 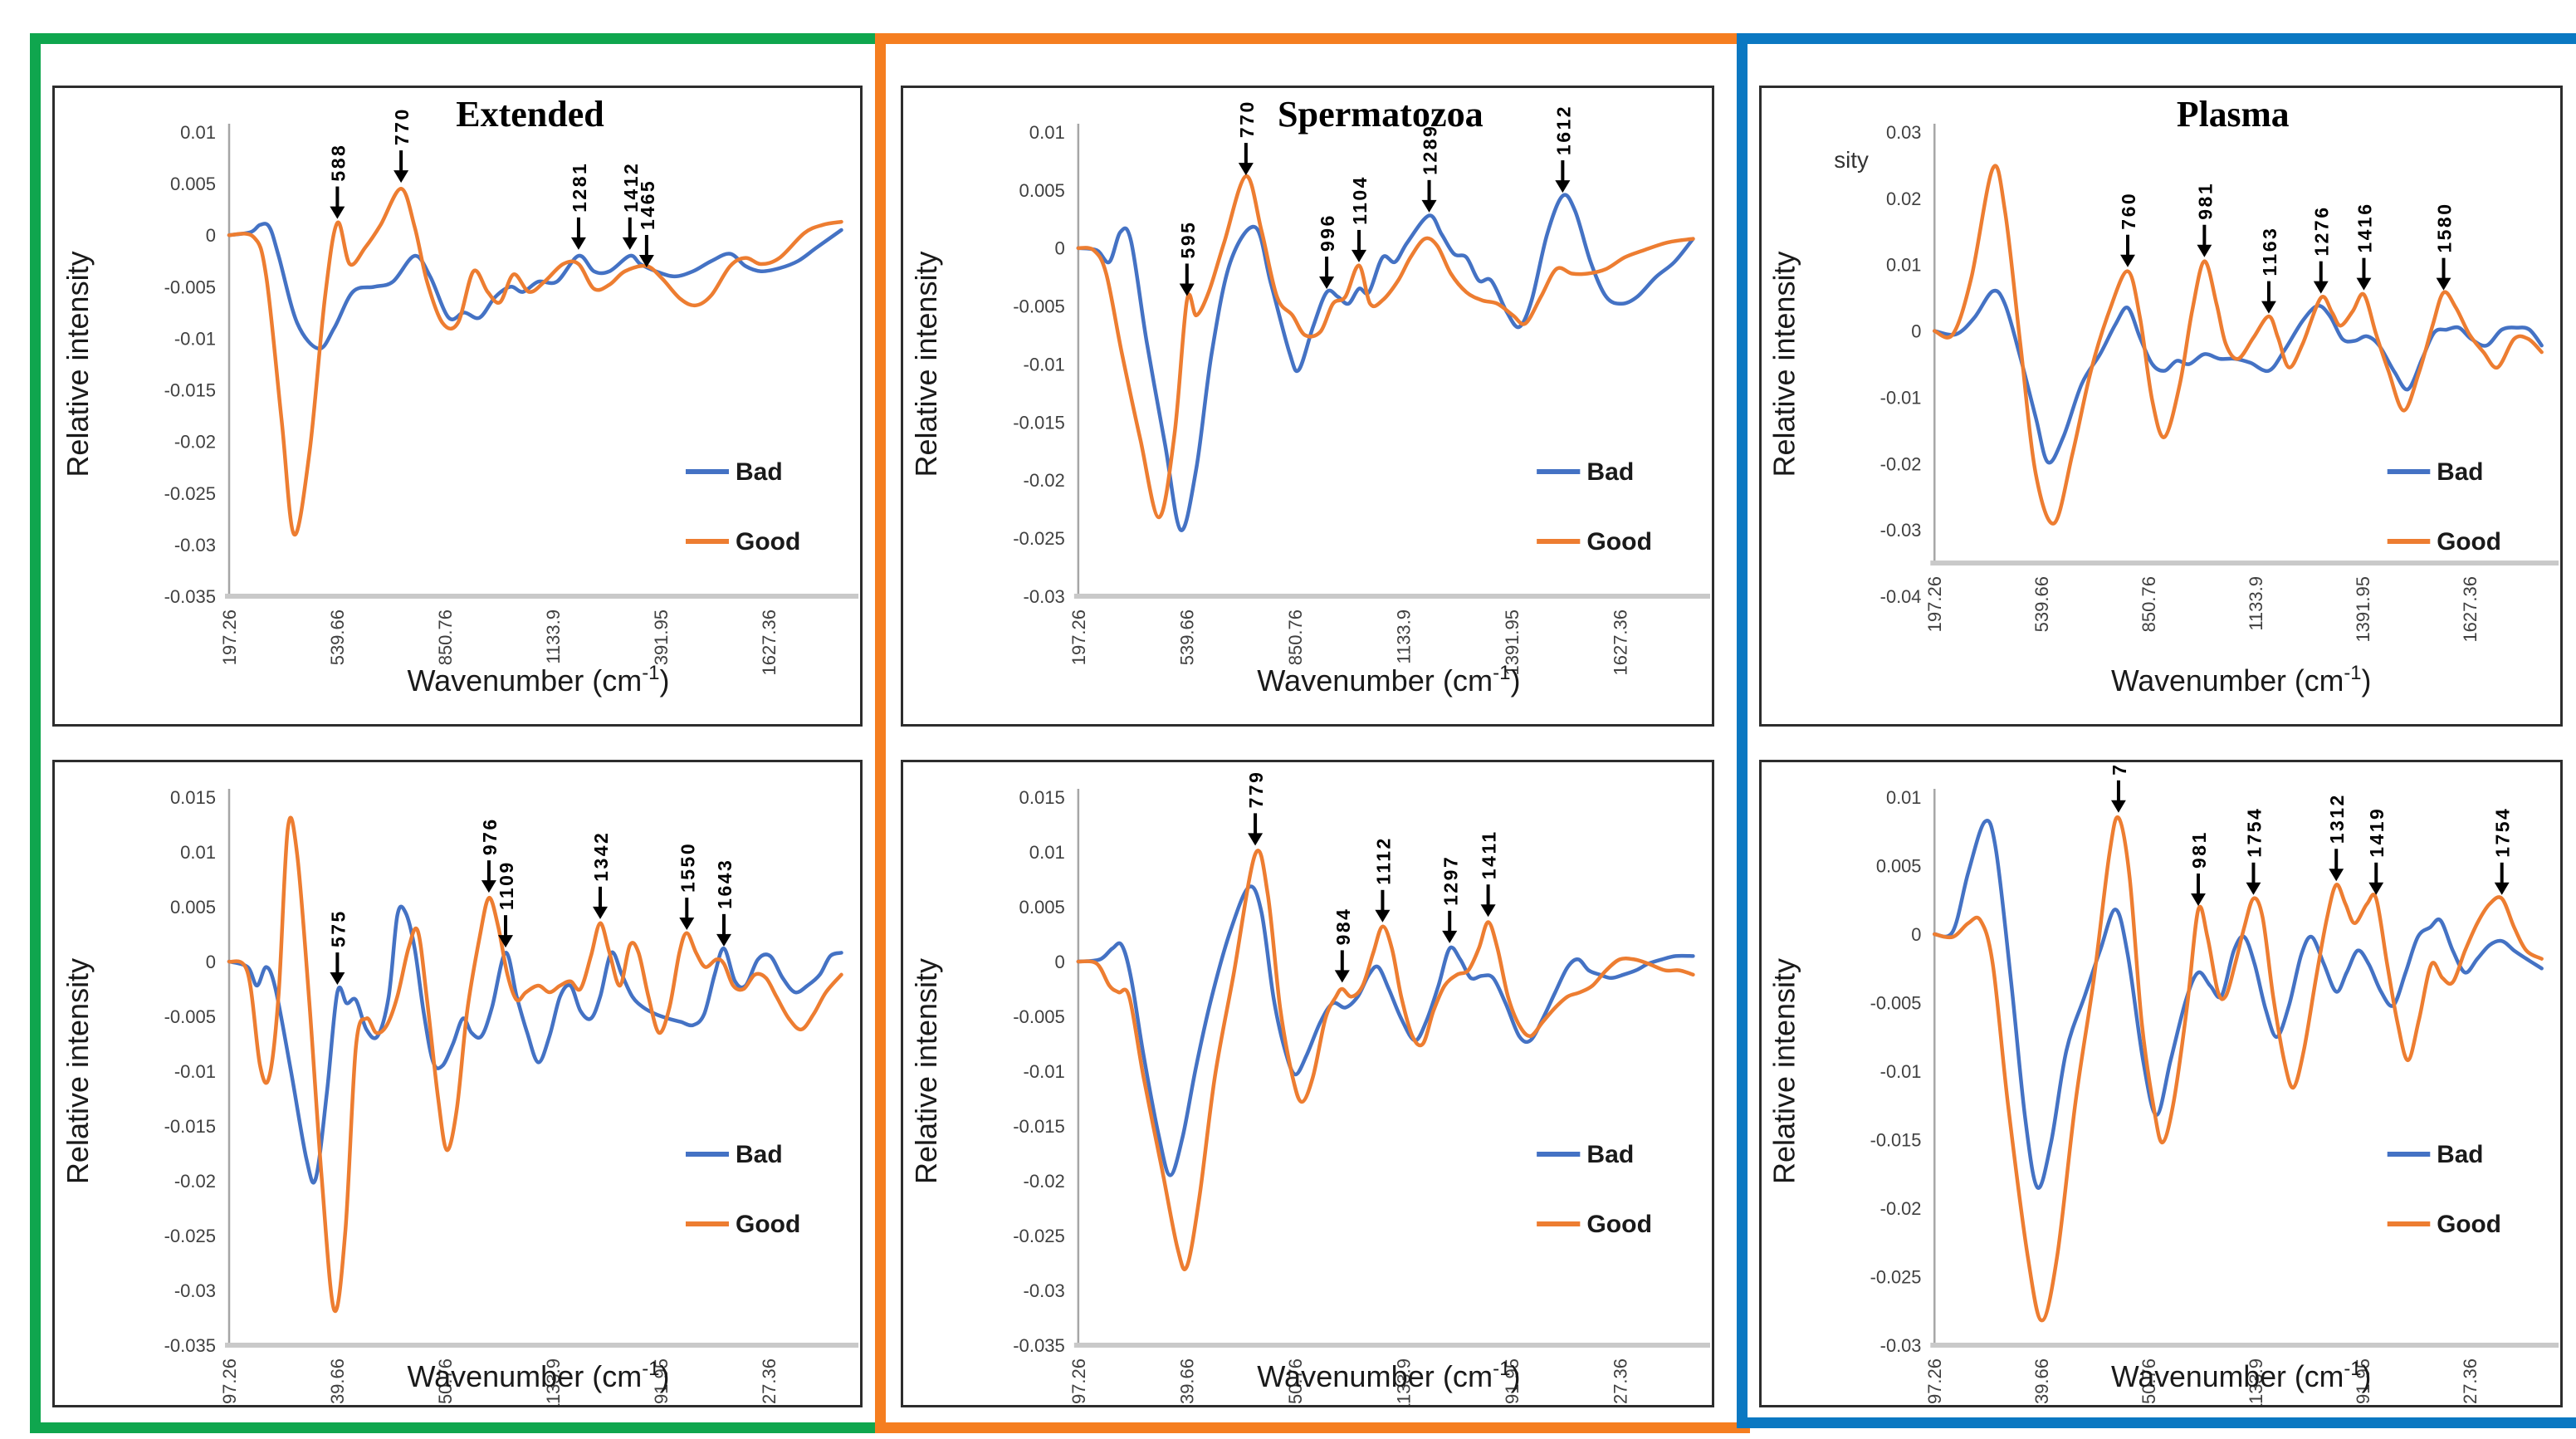 I want to click on peak-label: 996, so click(x=1327, y=232).